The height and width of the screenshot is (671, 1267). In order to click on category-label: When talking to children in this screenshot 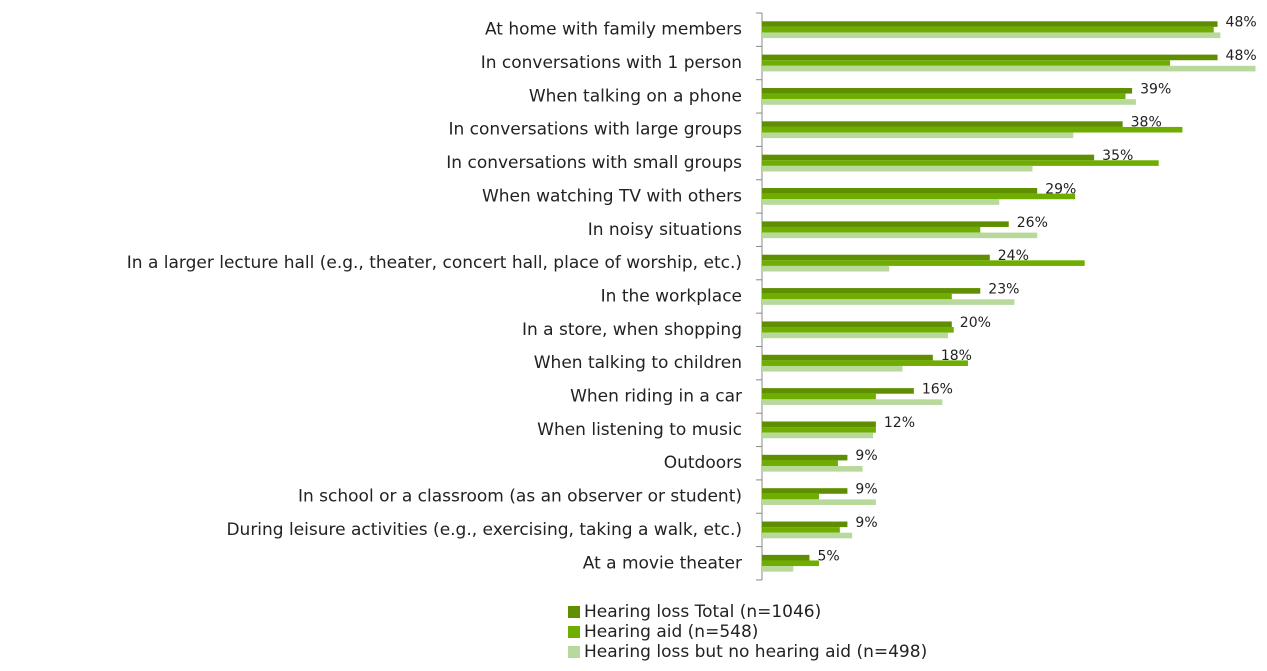, I will do `click(638, 363)`.